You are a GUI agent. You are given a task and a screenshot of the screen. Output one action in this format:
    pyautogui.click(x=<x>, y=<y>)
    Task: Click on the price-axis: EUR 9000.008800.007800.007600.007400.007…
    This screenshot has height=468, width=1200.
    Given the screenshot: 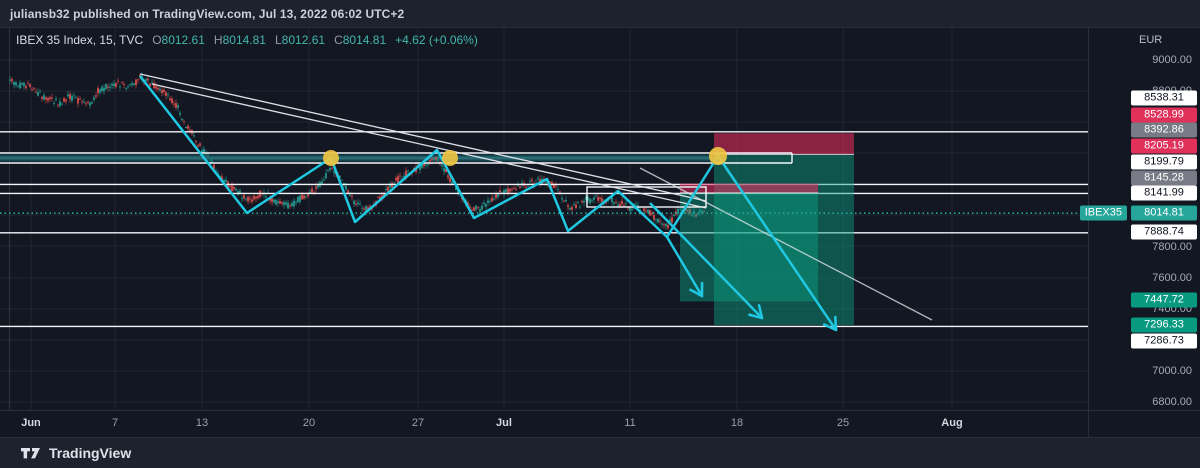 What is the action you would take?
    pyautogui.click(x=1139, y=219)
    